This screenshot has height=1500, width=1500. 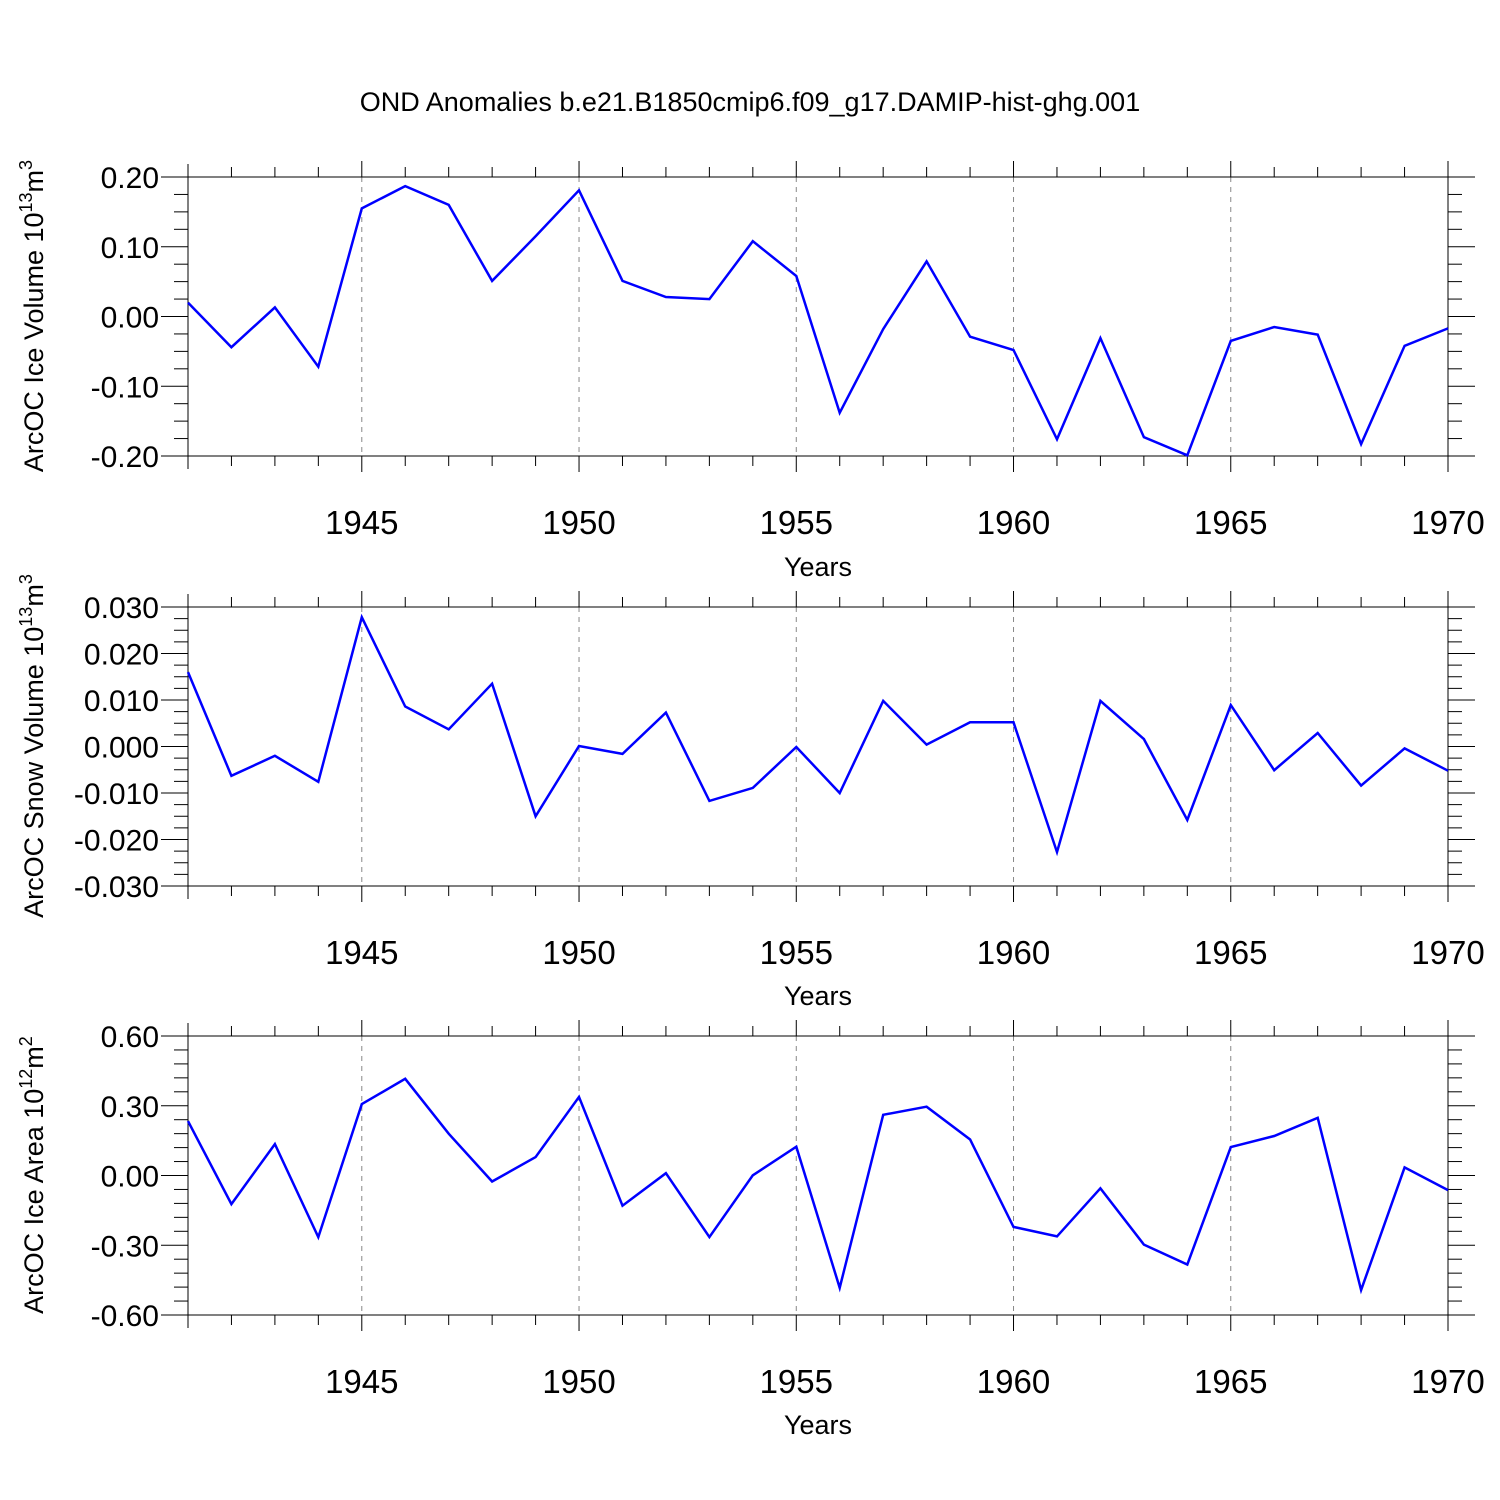 I want to click on y-axis-label-ice-volume: ArcOC Ice Volume 1013m3, so click(x=32, y=316).